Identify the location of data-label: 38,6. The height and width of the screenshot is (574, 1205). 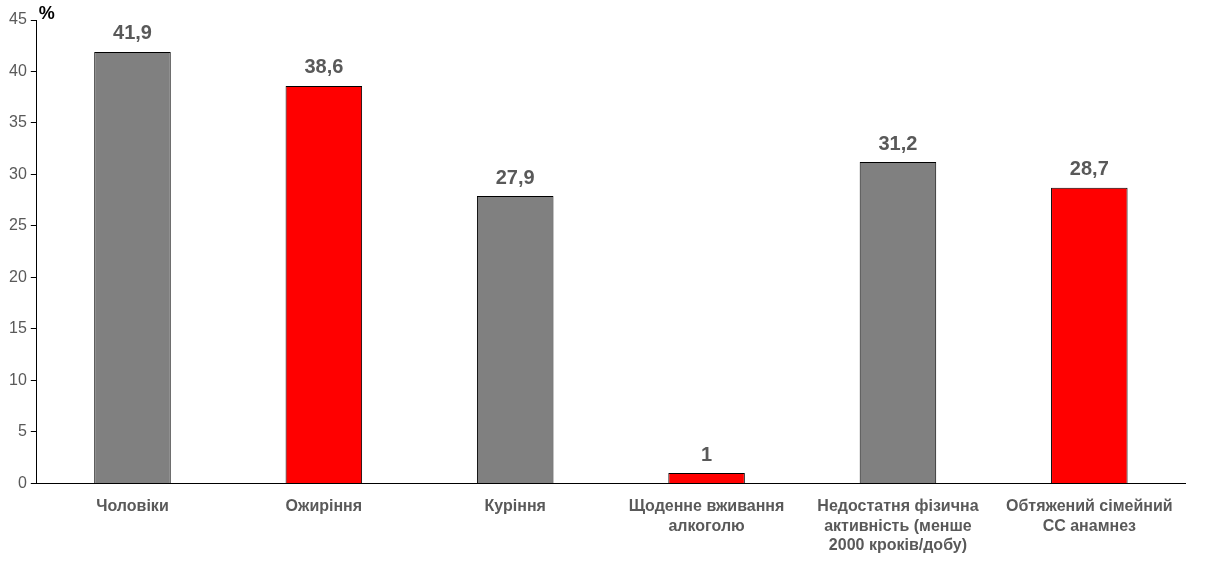
(324, 66).